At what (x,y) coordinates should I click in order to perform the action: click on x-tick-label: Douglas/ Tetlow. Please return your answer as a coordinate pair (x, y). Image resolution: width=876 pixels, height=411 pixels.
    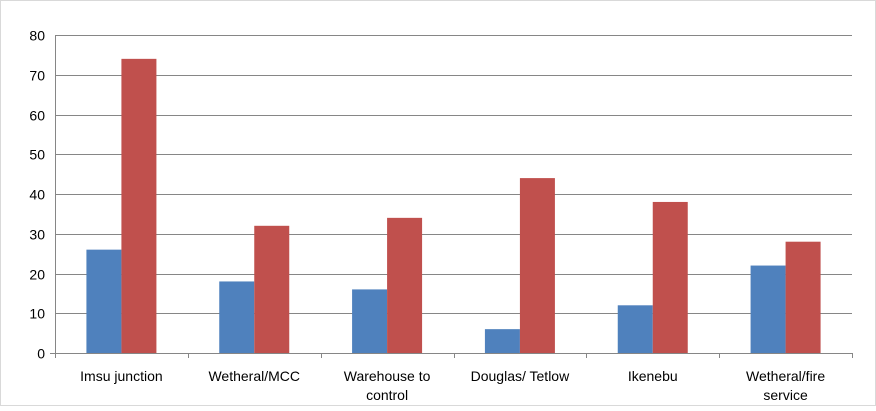
    Looking at the image, I should click on (520, 376).